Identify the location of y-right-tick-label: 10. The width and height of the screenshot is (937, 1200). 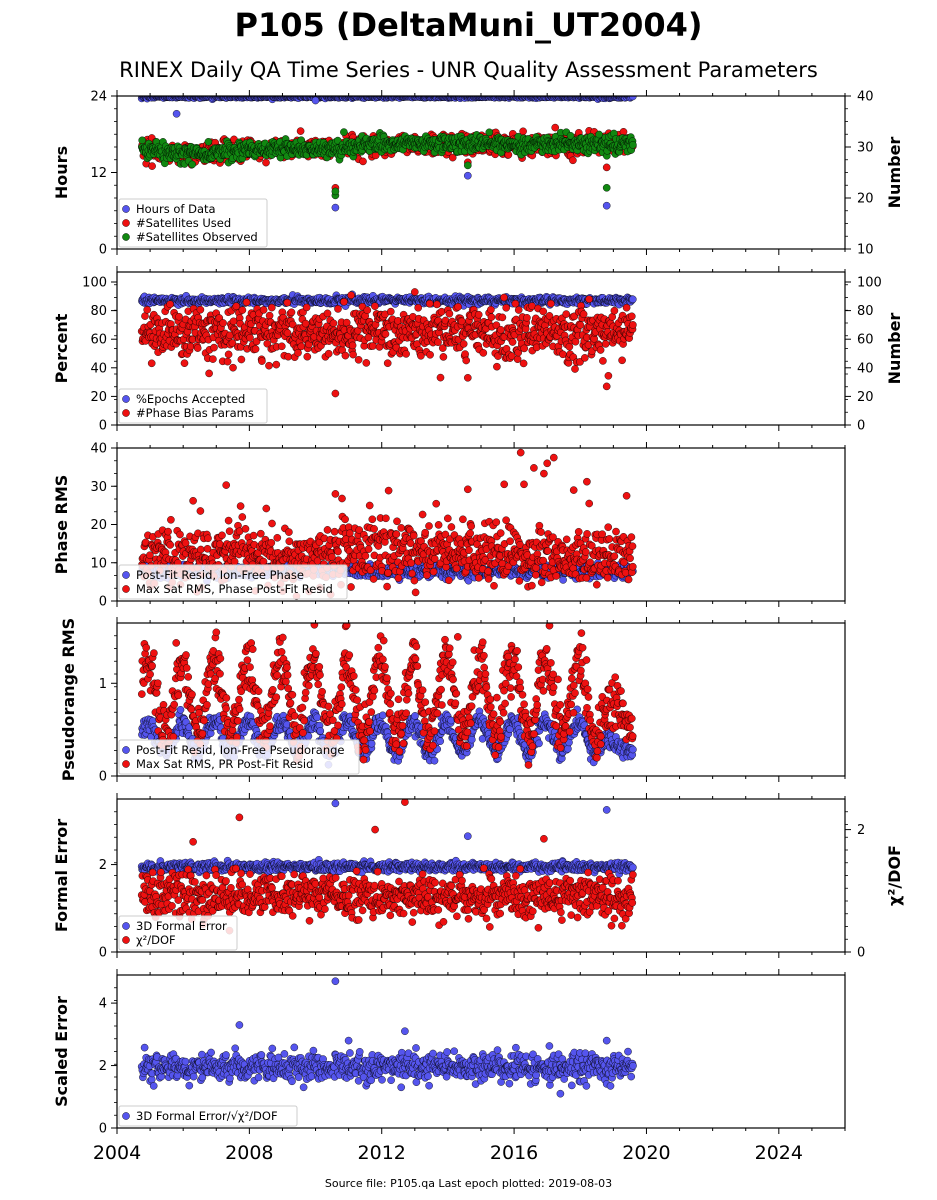
(865, 250).